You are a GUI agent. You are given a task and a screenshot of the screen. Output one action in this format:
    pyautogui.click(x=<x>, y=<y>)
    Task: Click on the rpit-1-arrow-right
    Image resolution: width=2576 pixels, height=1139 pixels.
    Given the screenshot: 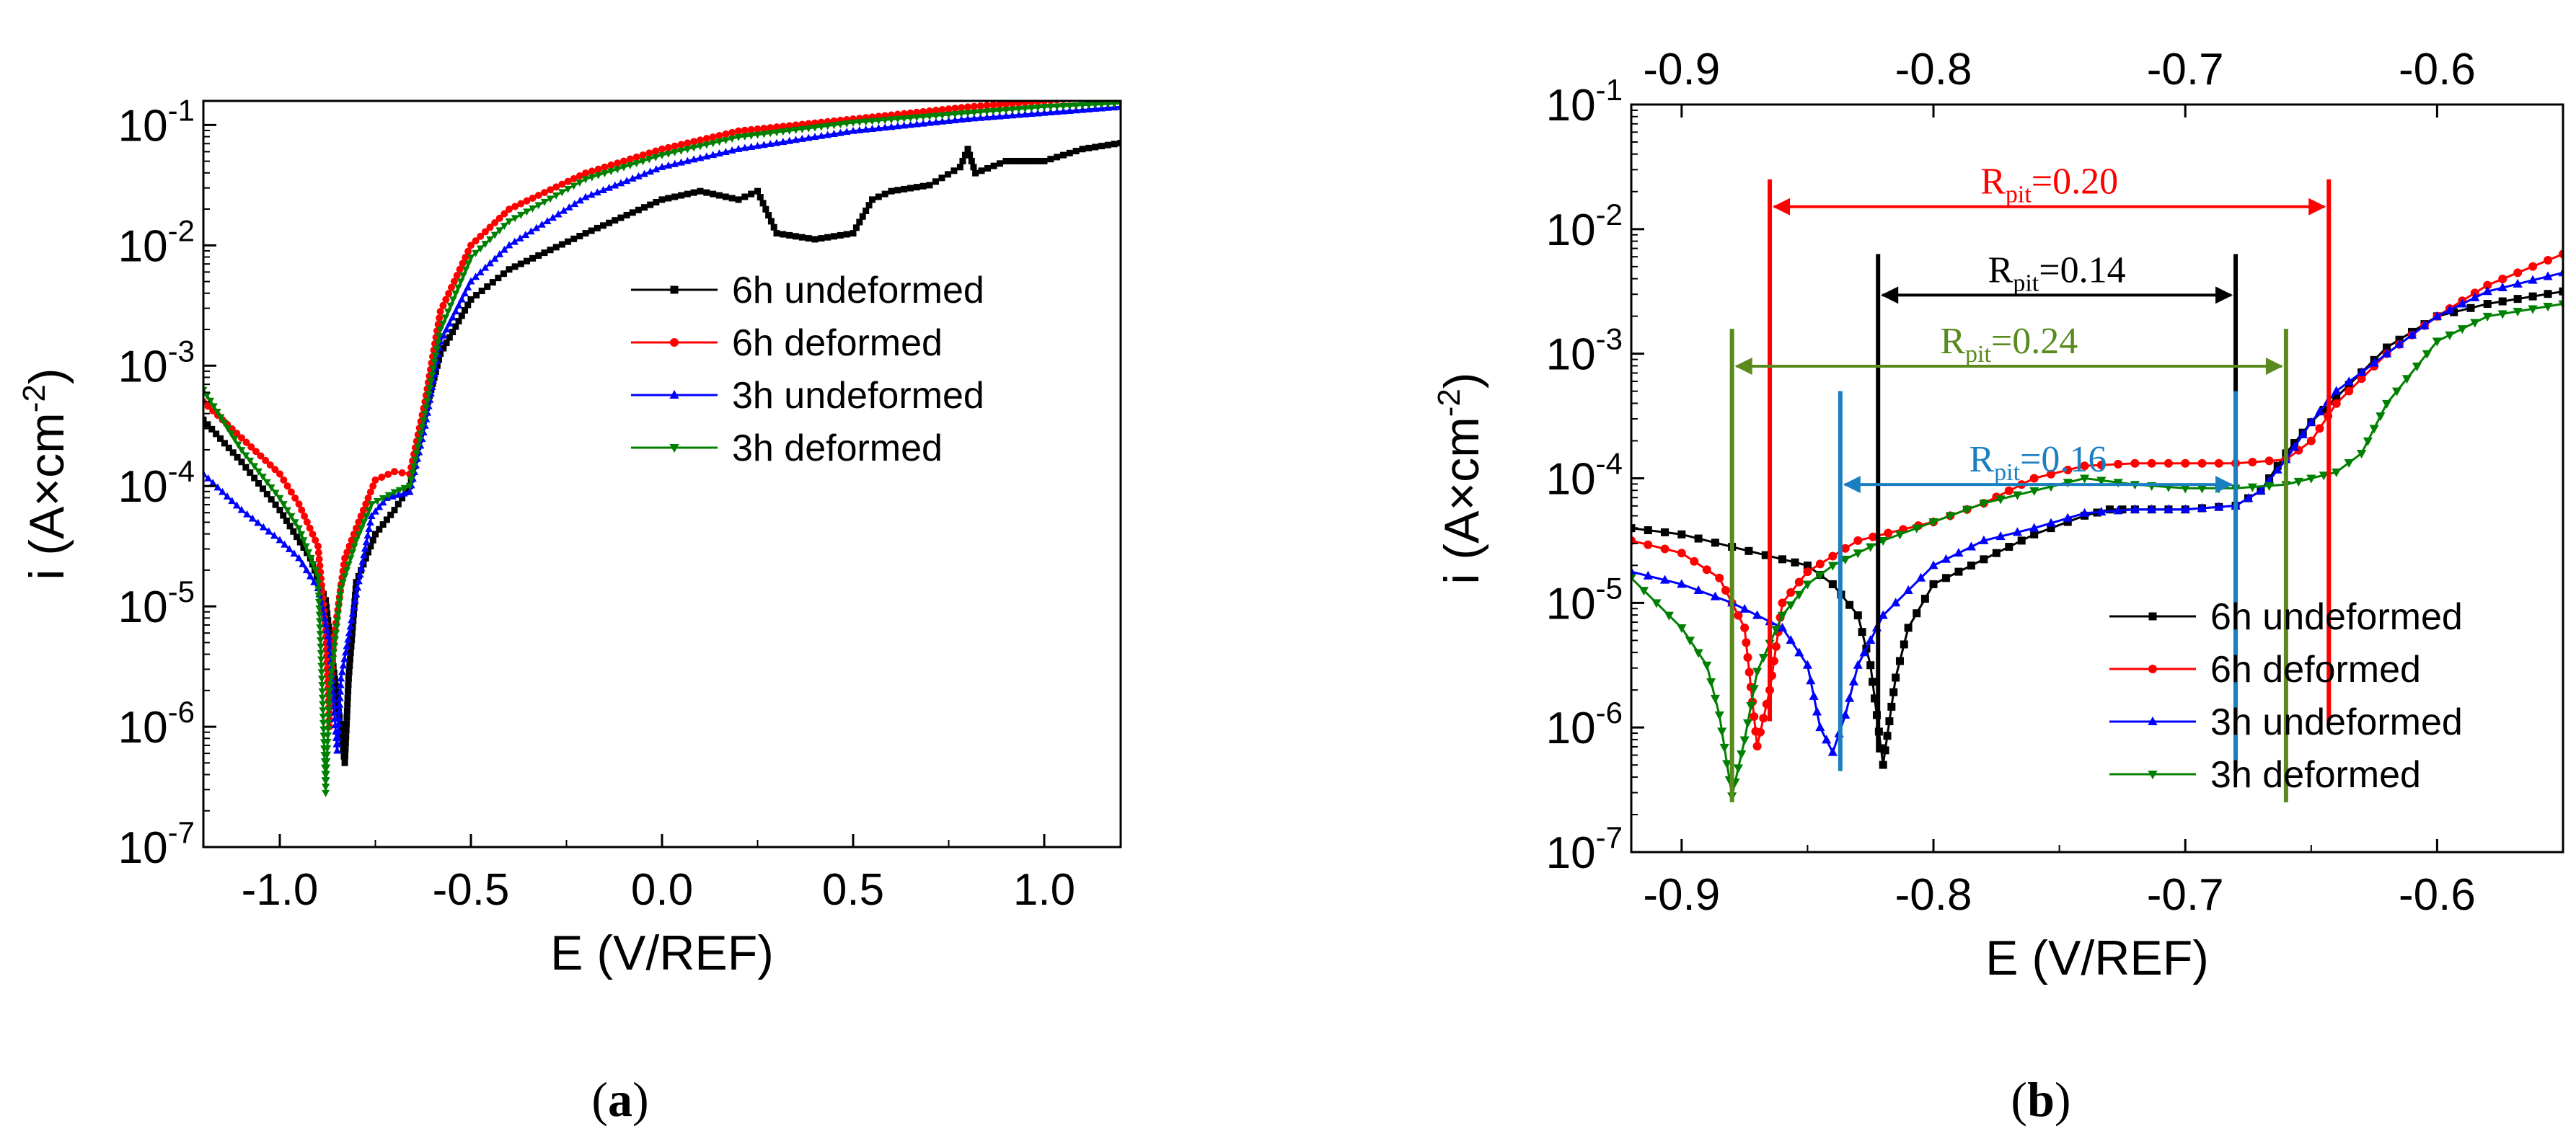 What is the action you would take?
    pyautogui.click(x=2224, y=295)
    